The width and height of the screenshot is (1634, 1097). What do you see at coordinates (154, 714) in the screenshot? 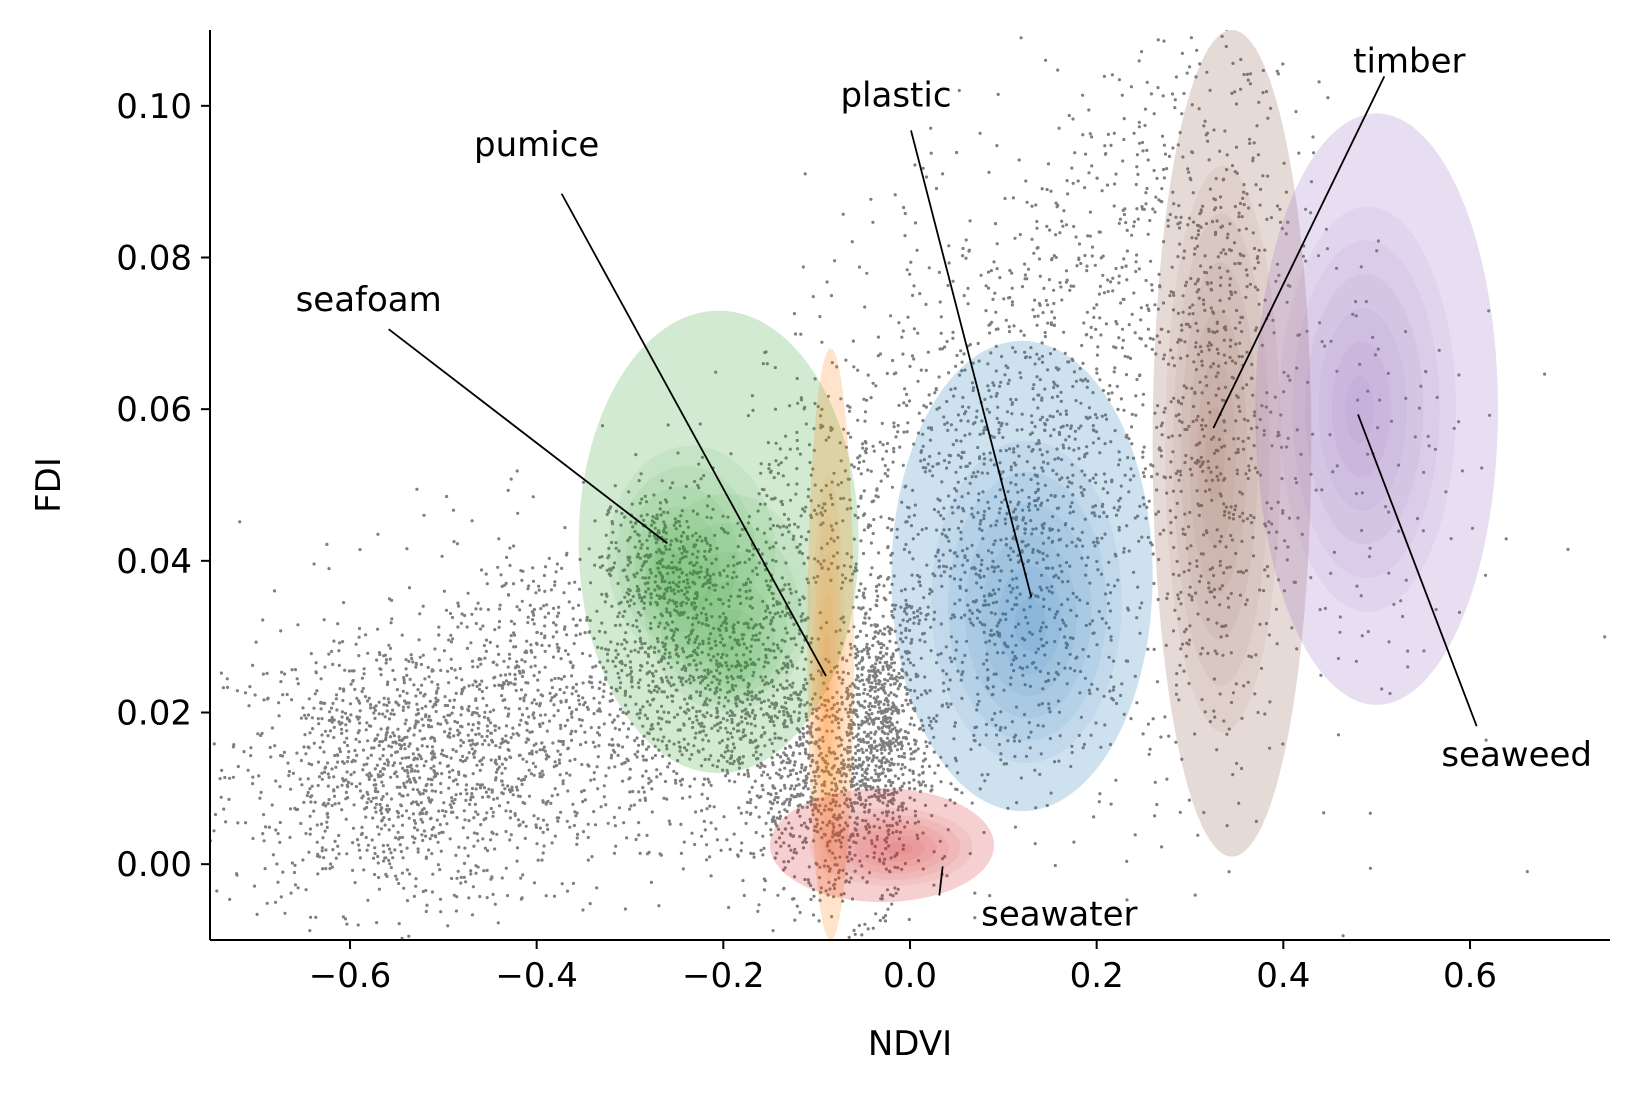
I see `y-tick-label: 0.02` at bounding box center [154, 714].